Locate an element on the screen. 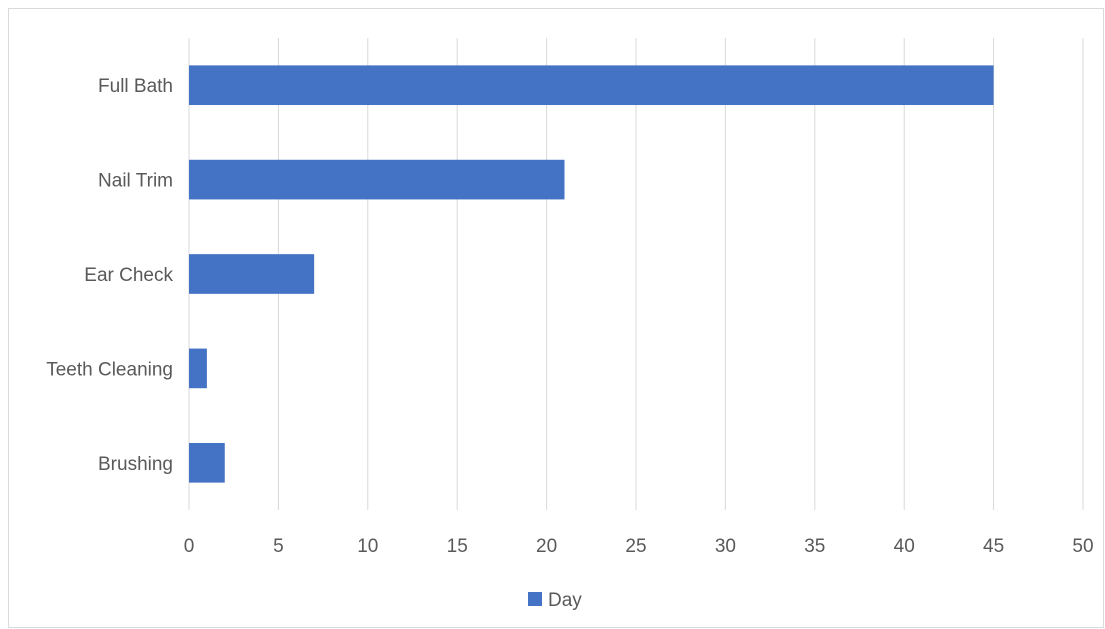 This screenshot has height=629, width=1105. x-tick-label-50: 50 is located at coordinates (1082, 546).